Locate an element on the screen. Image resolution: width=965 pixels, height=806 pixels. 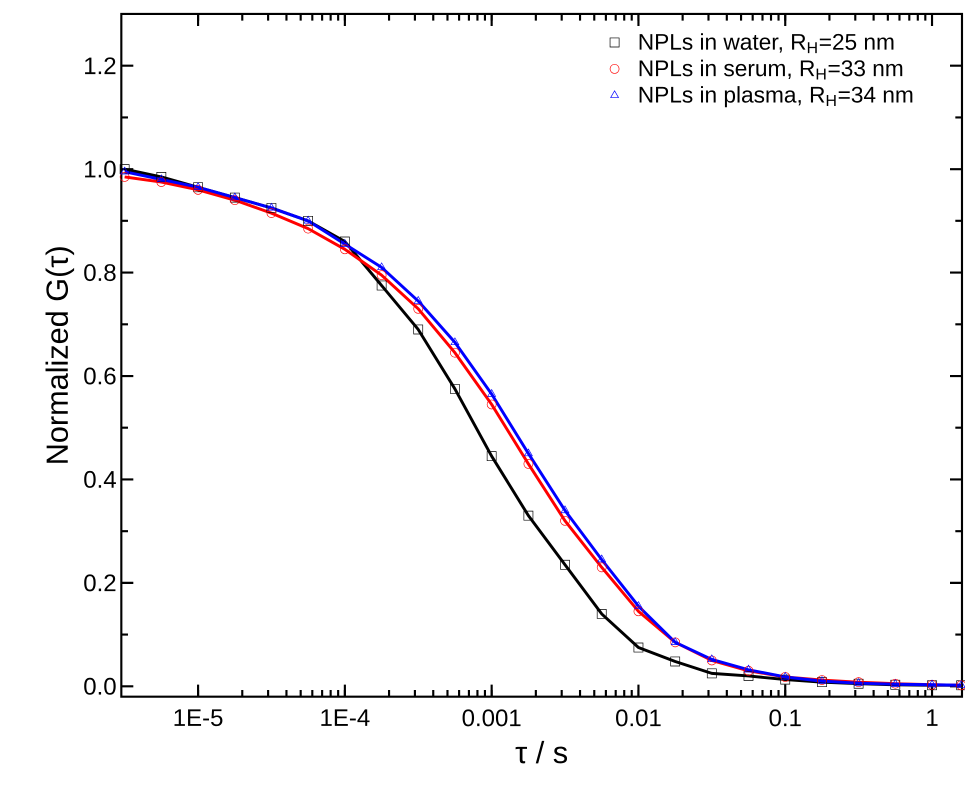
y-axis-title: Normalized G(τ) is located at coordinates (60, 355).